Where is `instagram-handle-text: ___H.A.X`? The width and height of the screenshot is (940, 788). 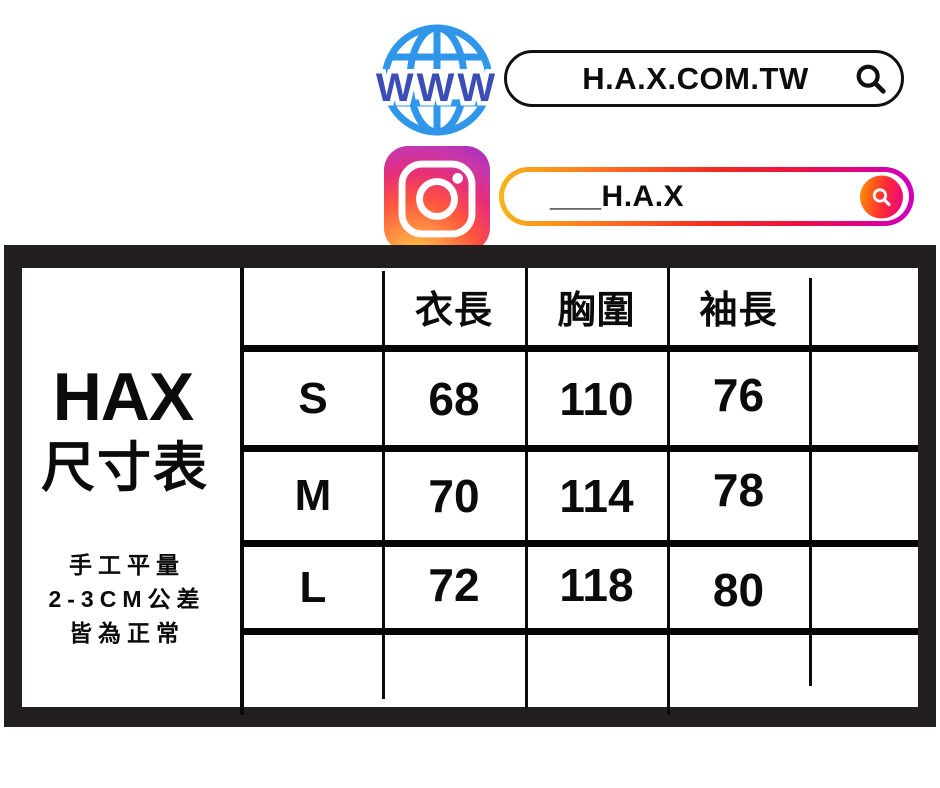 instagram-handle-text: ___H.A.X is located at coordinates (617, 196).